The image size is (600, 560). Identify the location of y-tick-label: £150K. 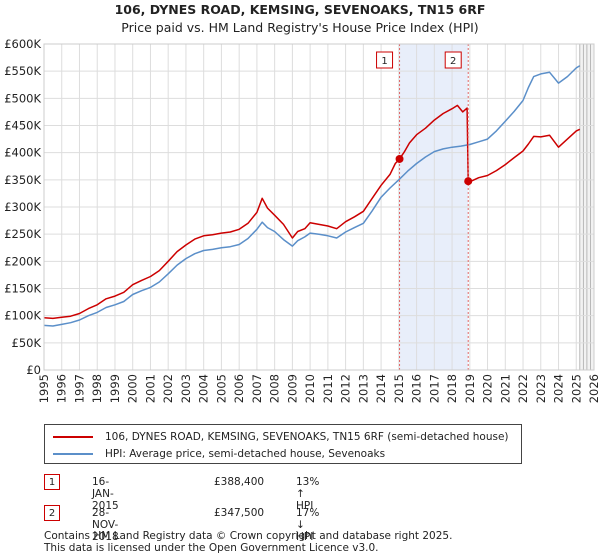
(22, 289).